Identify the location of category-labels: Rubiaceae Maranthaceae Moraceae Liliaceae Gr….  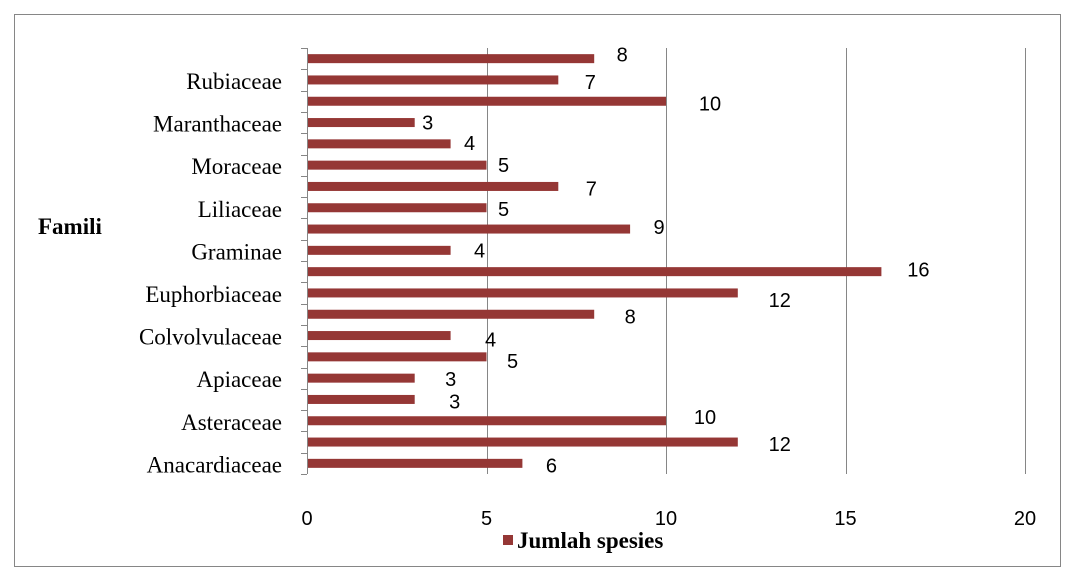
(210, 273).